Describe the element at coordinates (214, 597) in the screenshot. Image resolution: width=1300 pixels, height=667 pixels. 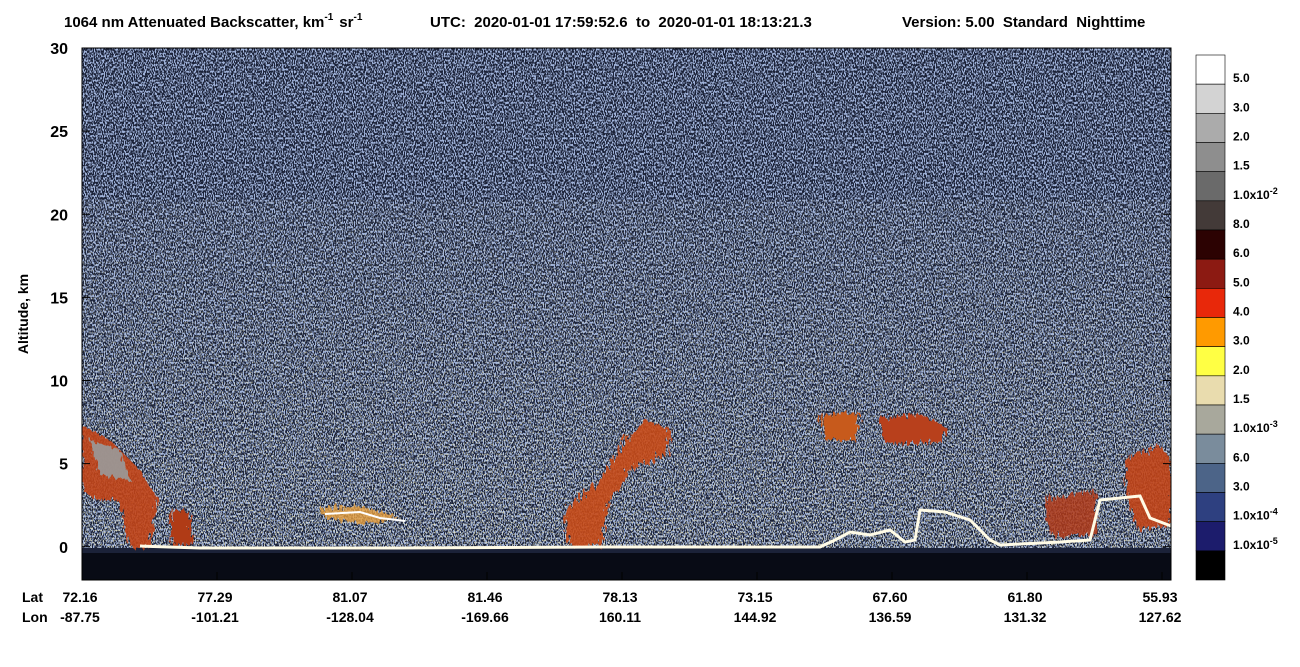
I see `lat-tick-label: 77.29` at that location.